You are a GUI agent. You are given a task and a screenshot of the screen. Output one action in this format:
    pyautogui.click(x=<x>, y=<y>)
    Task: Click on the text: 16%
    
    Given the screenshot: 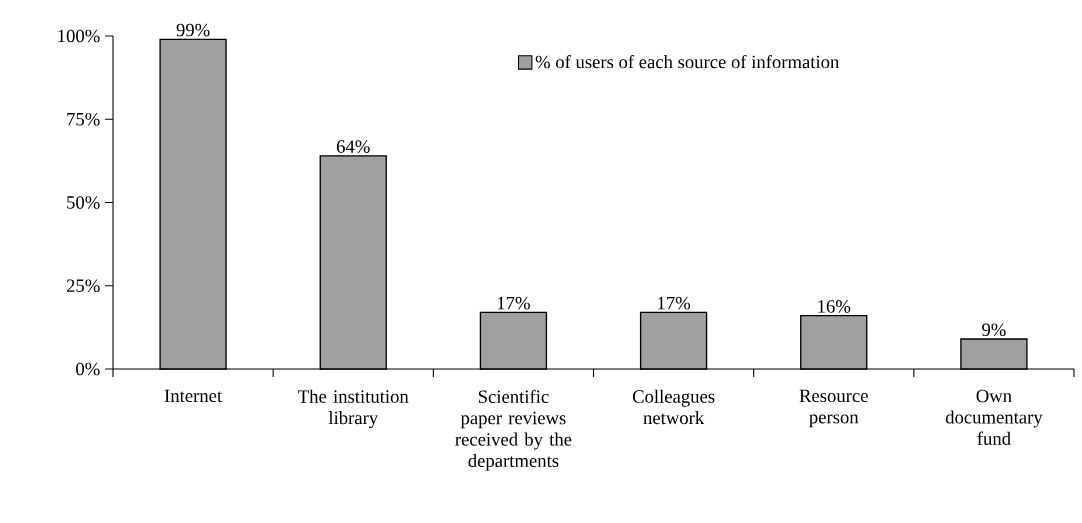 What is the action you would take?
    pyautogui.click(x=834, y=306)
    